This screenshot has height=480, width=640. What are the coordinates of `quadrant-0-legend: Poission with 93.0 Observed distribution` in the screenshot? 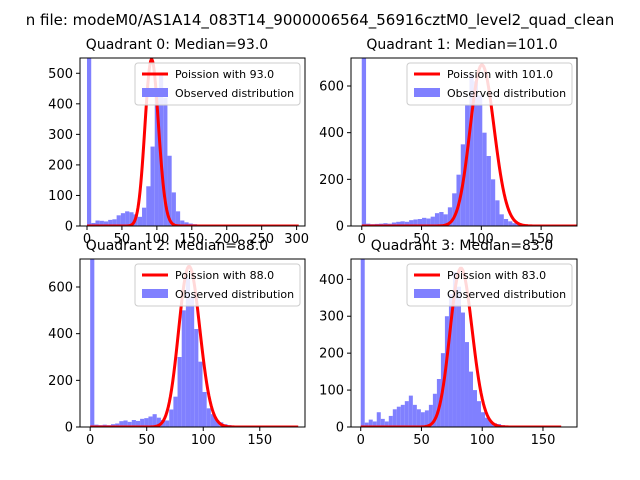 It's located at (217, 84).